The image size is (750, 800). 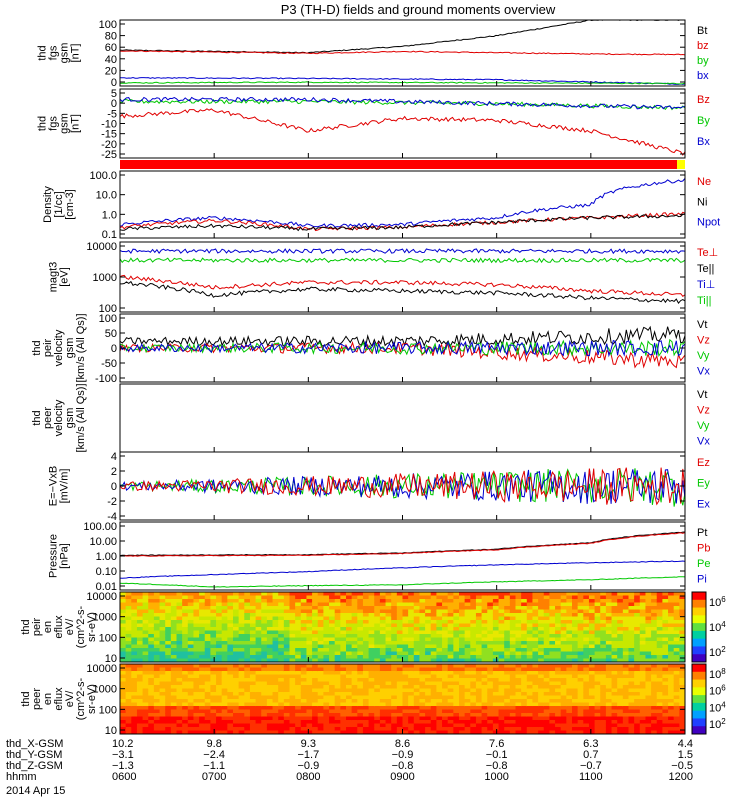 I want to click on series-line-Vz, so click(x=402, y=354).